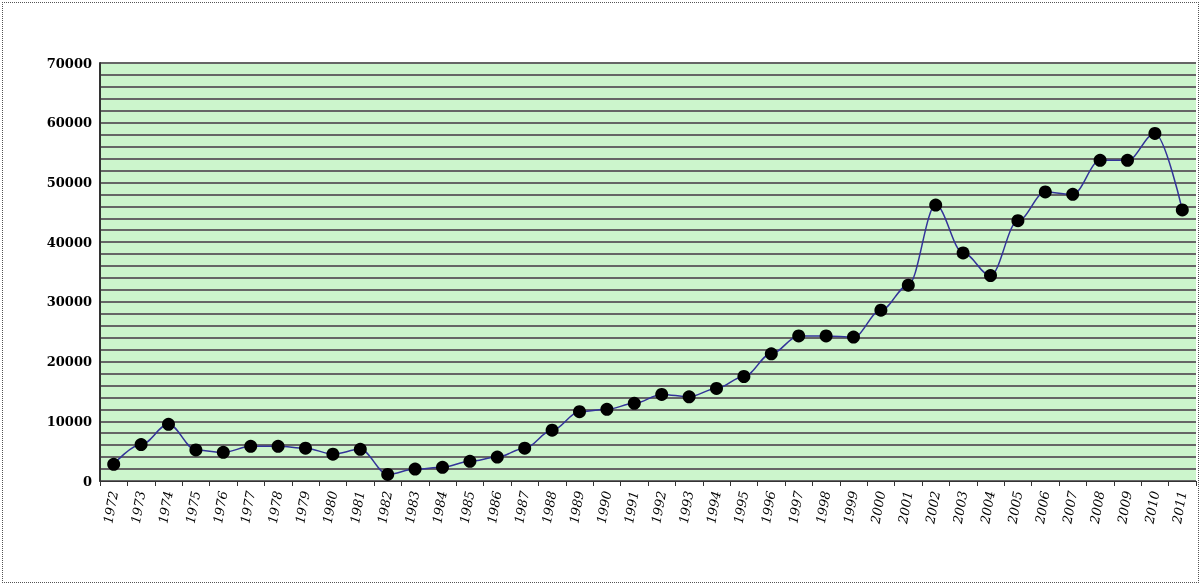  Describe the element at coordinates (220, 507) in the screenshot. I see `x-tick-label: 1976` at that location.